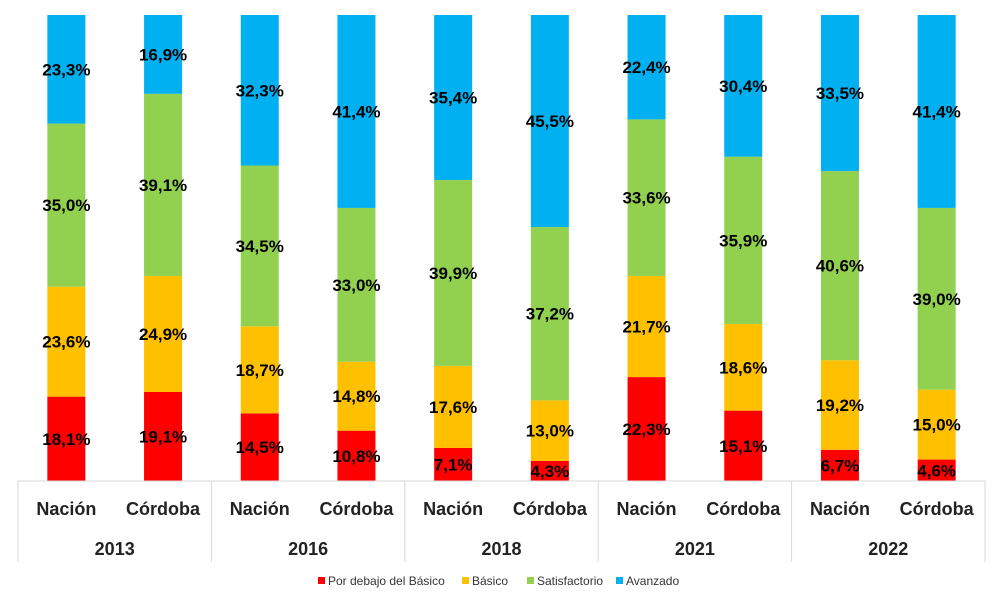 This screenshot has height=604, width=1000. I want to click on data-label: 21,7%, so click(646, 327).